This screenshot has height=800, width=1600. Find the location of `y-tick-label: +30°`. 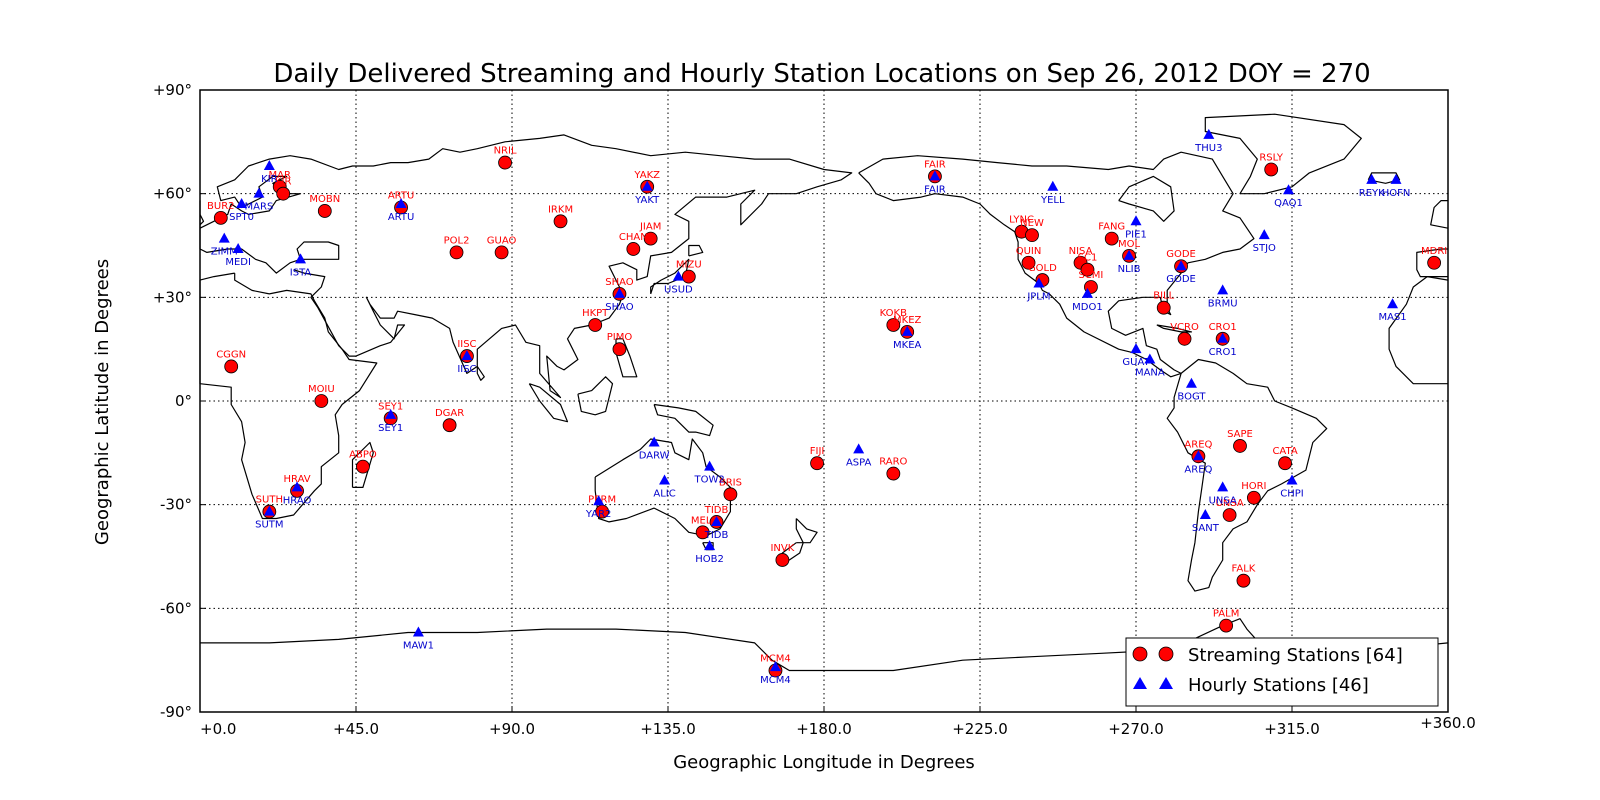

y-tick-label: +30° is located at coordinates (172, 297).